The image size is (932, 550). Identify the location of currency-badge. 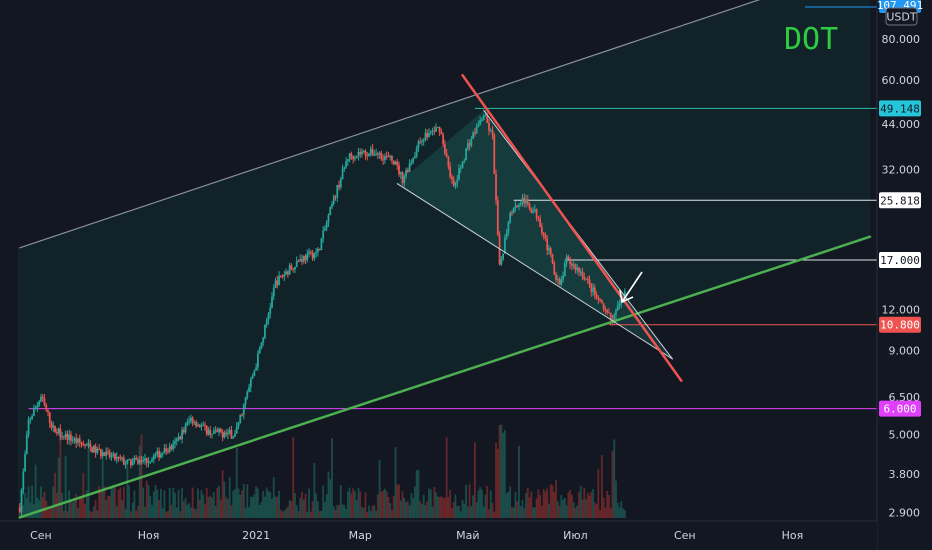
(901, 16).